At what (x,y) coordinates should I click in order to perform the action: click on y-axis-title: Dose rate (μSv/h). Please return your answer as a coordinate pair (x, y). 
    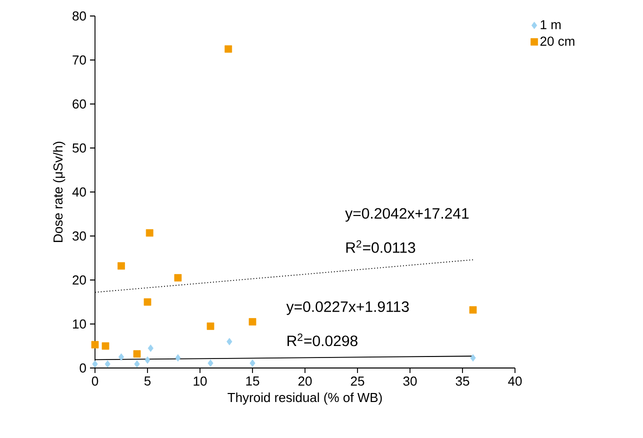
    Looking at the image, I should click on (59, 192).